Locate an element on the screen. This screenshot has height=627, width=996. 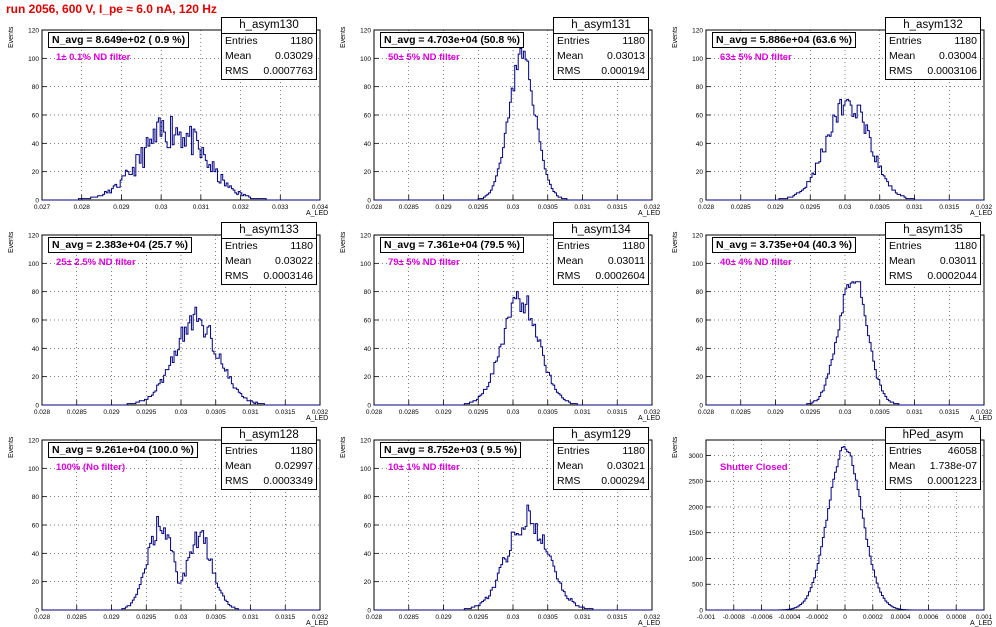
navg-label: N_avg = 3.735e+04 (40.3 %) is located at coordinates (784, 245).